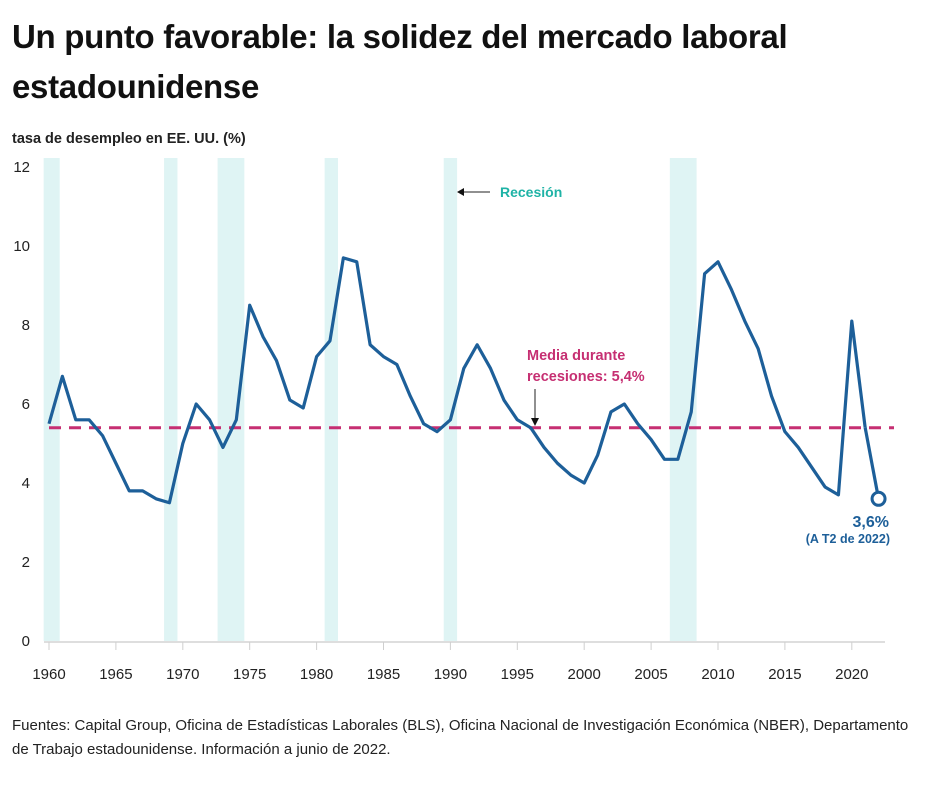  I want to click on y-tick-label: 6, so click(26, 404).